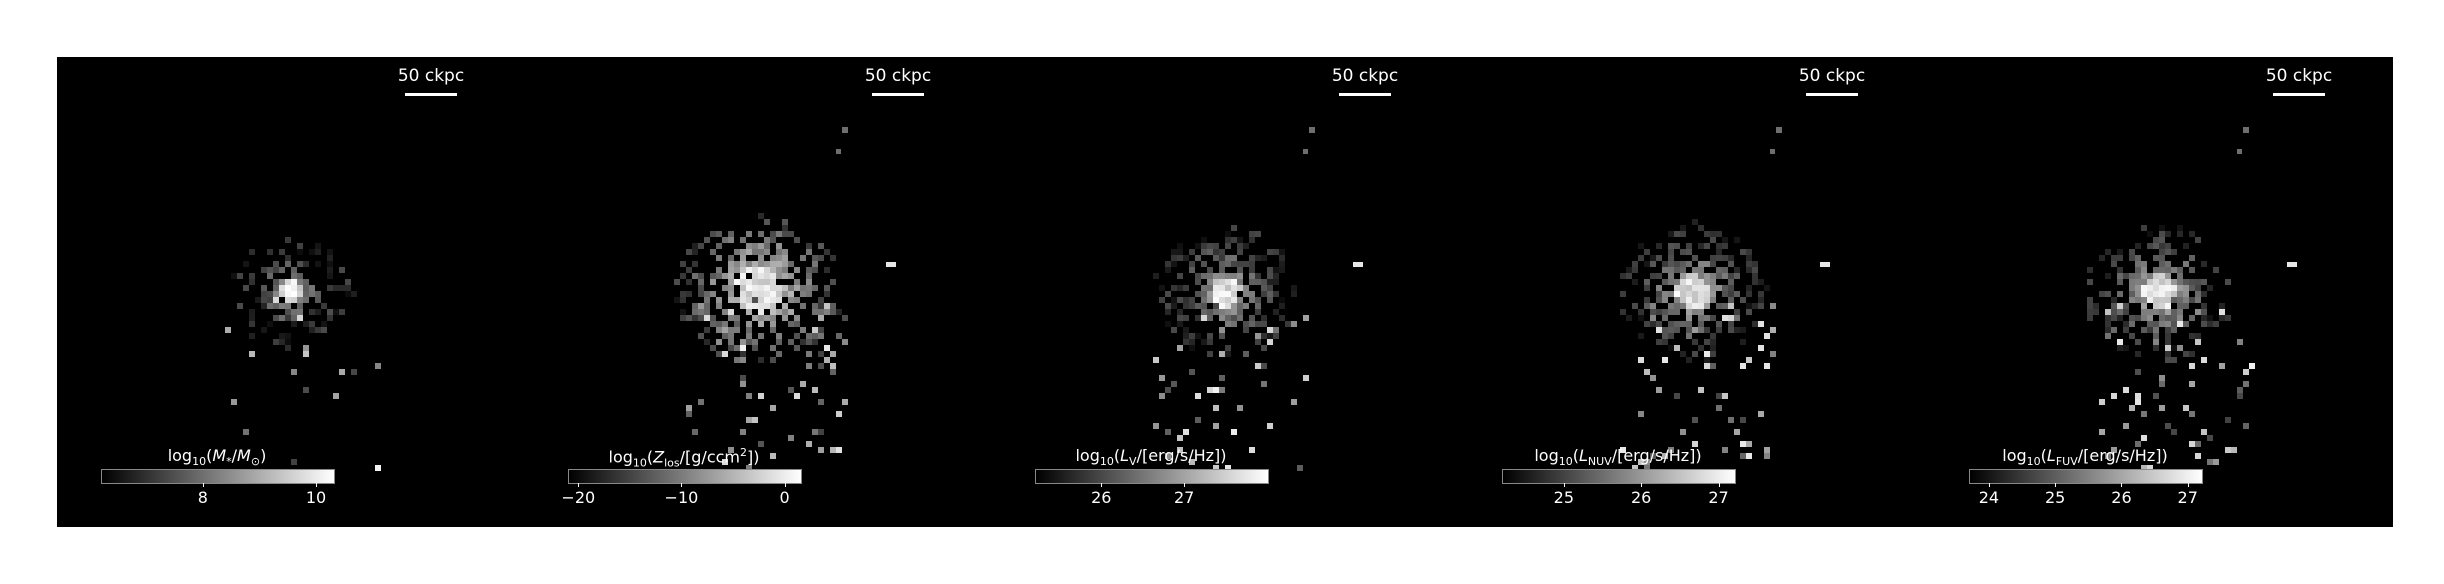  I want to click on colorbar-tick-label: 25, so click(1564, 497).